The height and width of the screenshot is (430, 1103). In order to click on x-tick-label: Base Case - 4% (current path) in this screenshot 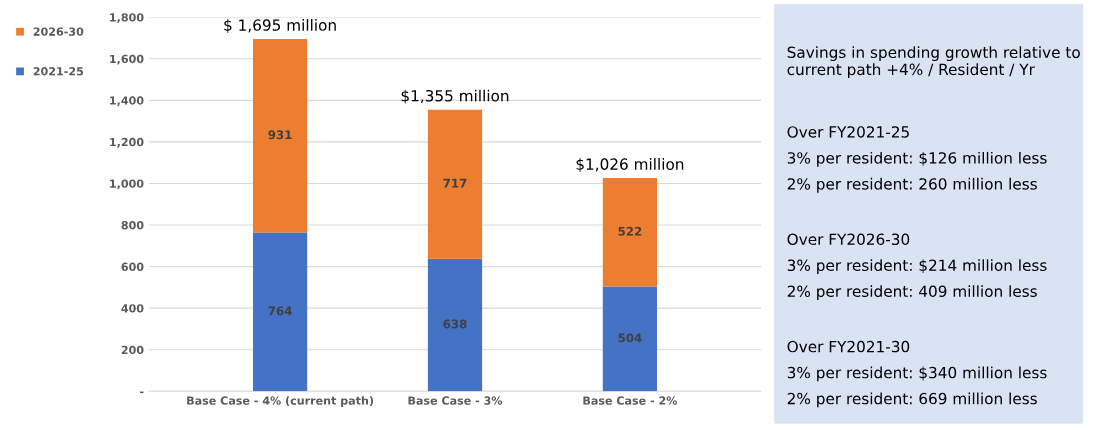, I will do `click(280, 401)`.